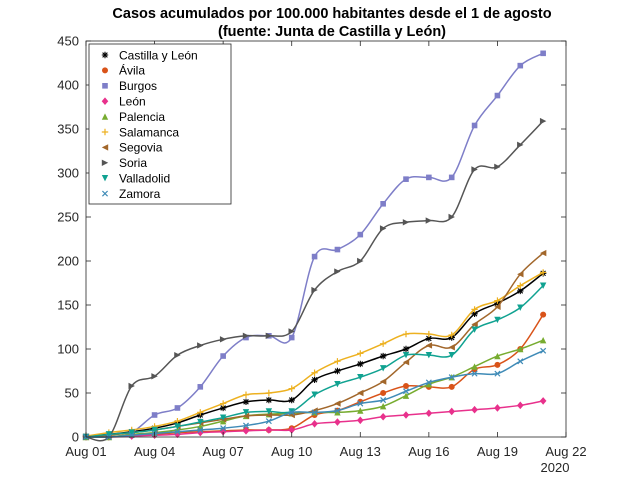  What do you see at coordinates (154, 451) in the screenshot?
I see `x-tick-label: Aug 04` at bounding box center [154, 451].